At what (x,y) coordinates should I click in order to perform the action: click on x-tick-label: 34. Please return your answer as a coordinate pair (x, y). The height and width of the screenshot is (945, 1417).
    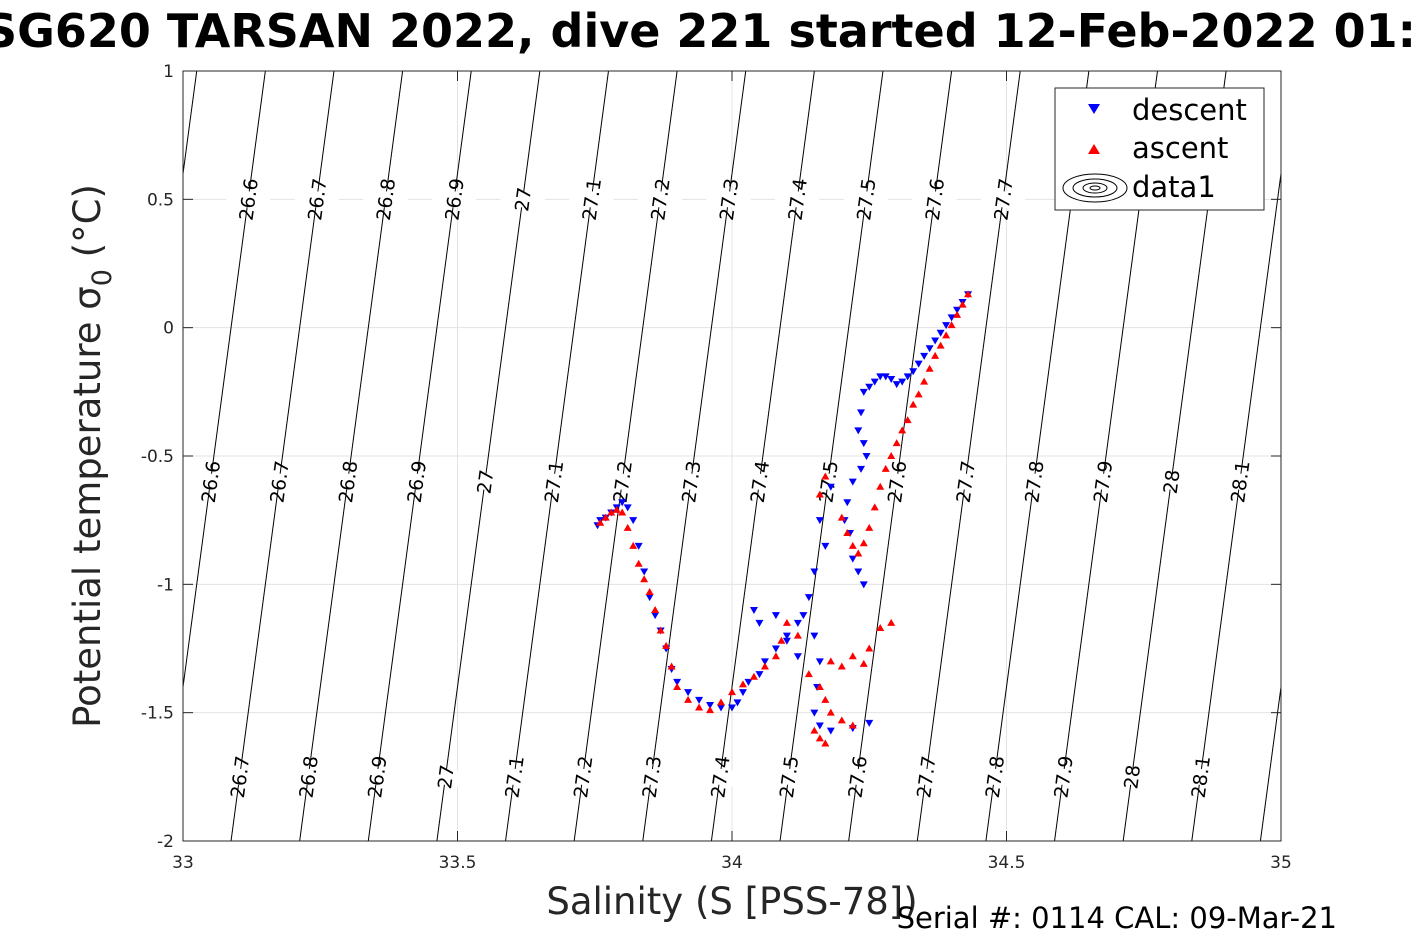
    Looking at the image, I should click on (732, 863).